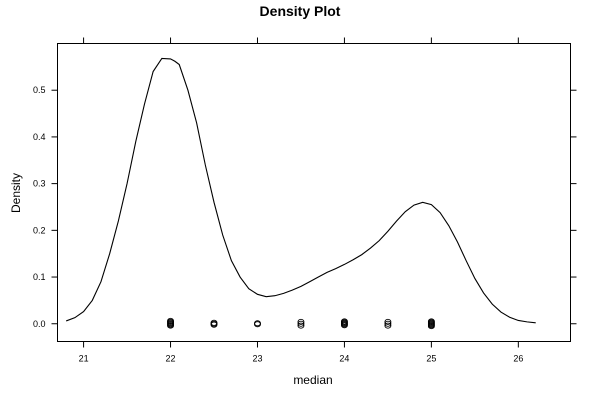  What do you see at coordinates (257, 359) in the screenshot?
I see `x-tick-label: 23` at bounding box center [257, 359].